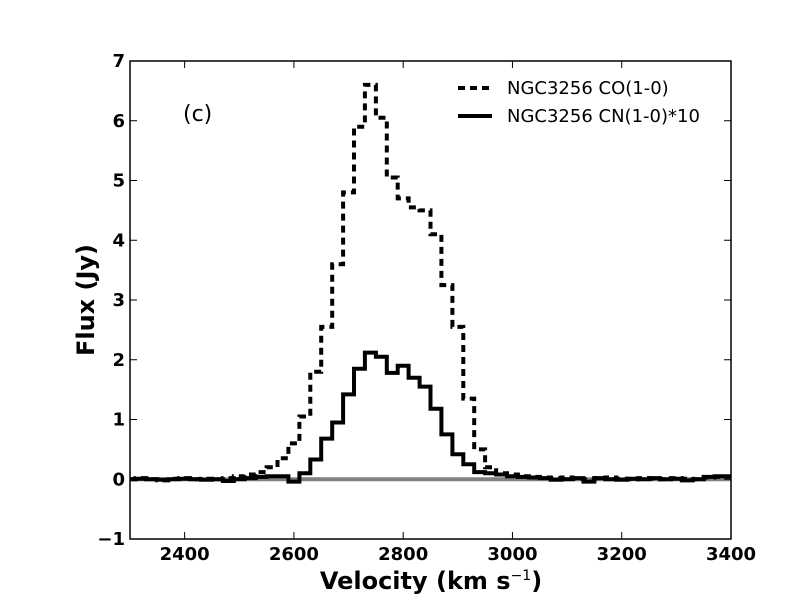 The width and height of the screenshot is (812, 612). I want to click on x-tick-label: 2400, so click(185, 554).